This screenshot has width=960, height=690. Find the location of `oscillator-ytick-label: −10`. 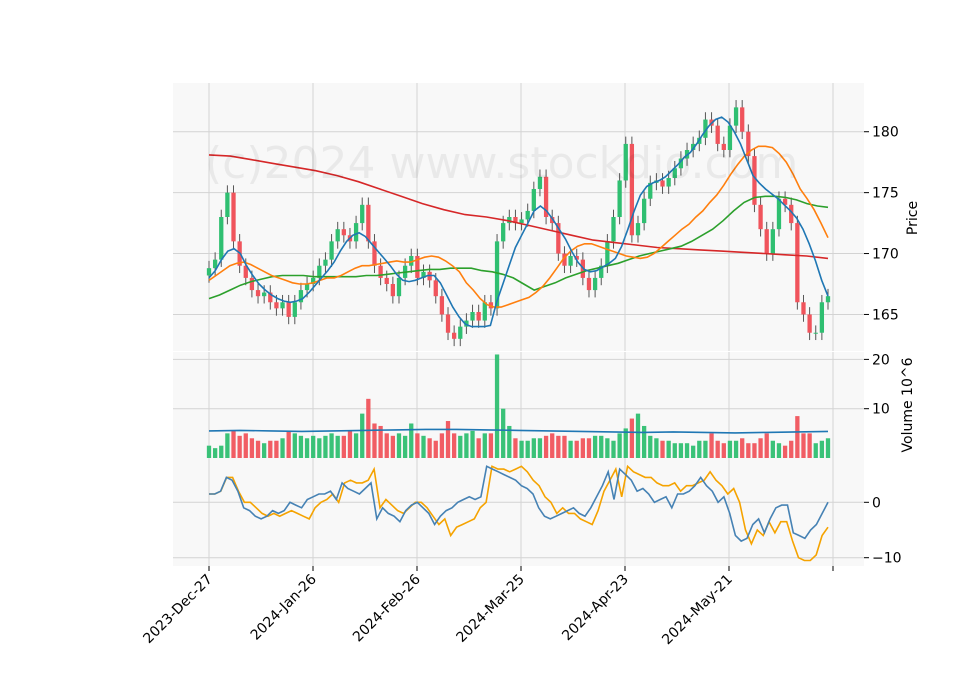

oscillator-ytick-label: −10 is located at coordinates (887, 559).